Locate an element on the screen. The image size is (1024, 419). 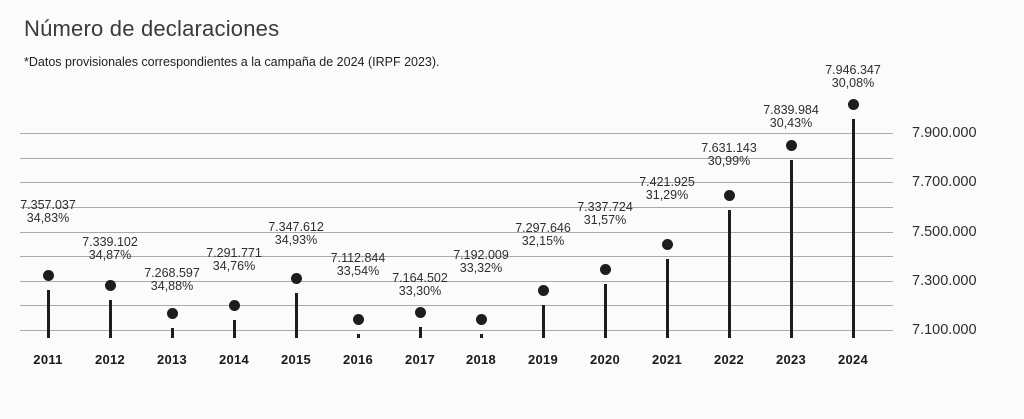
data-point-percent: 31,29% is located at coordinates (667, 195).